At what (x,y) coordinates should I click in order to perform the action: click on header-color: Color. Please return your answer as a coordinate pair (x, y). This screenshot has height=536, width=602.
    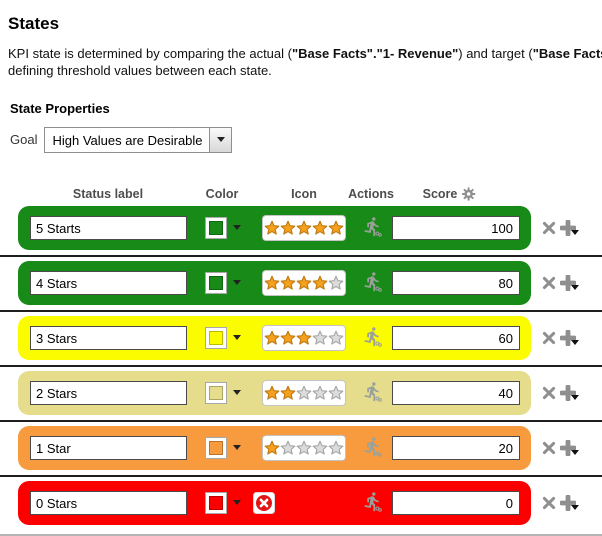
    Looking at the image, I should click on (222, 194).